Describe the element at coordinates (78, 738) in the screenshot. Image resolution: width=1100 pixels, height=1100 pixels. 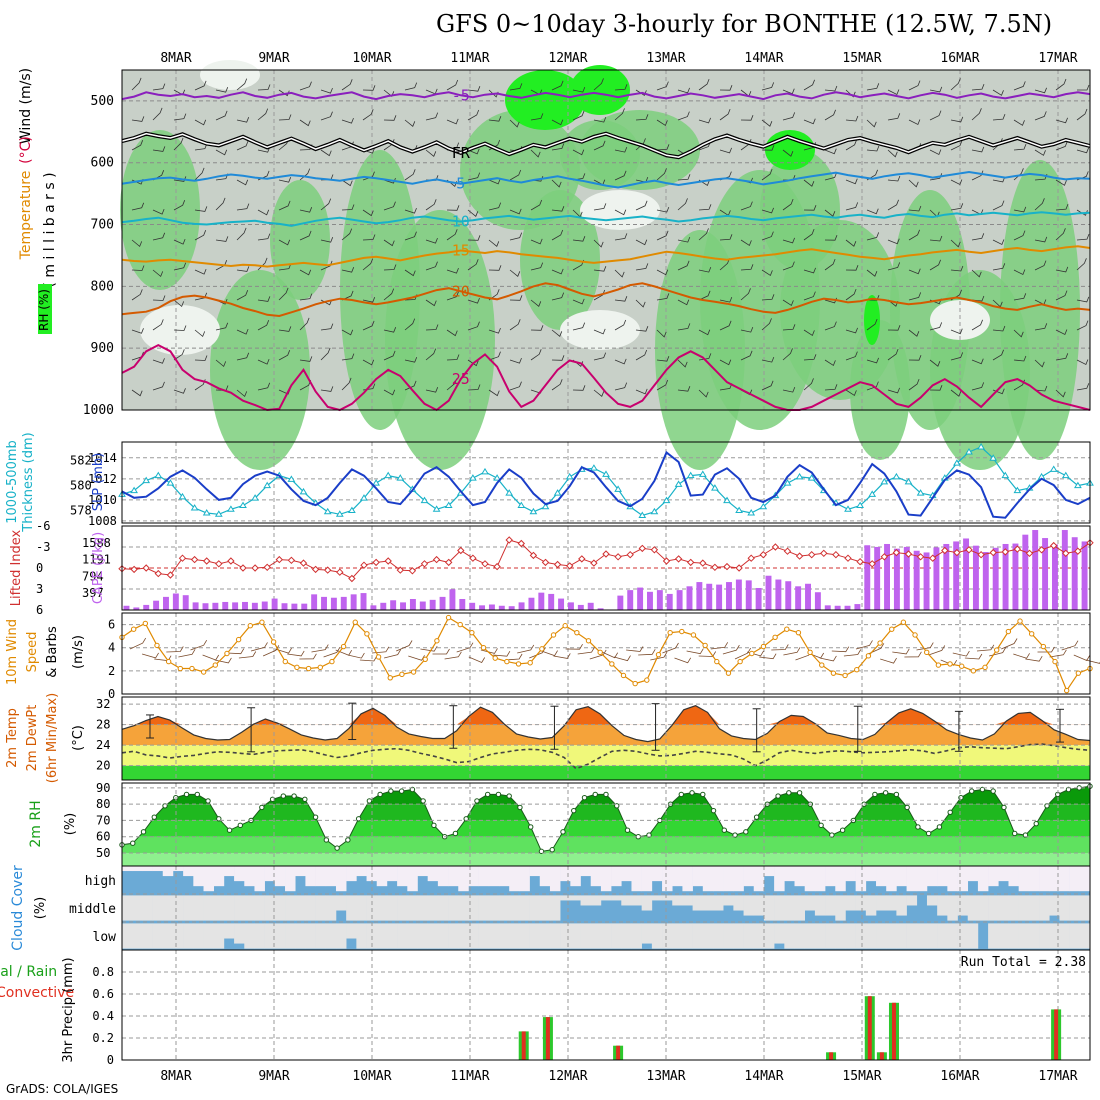
I see `temp-units-label: (°C)` at that location.